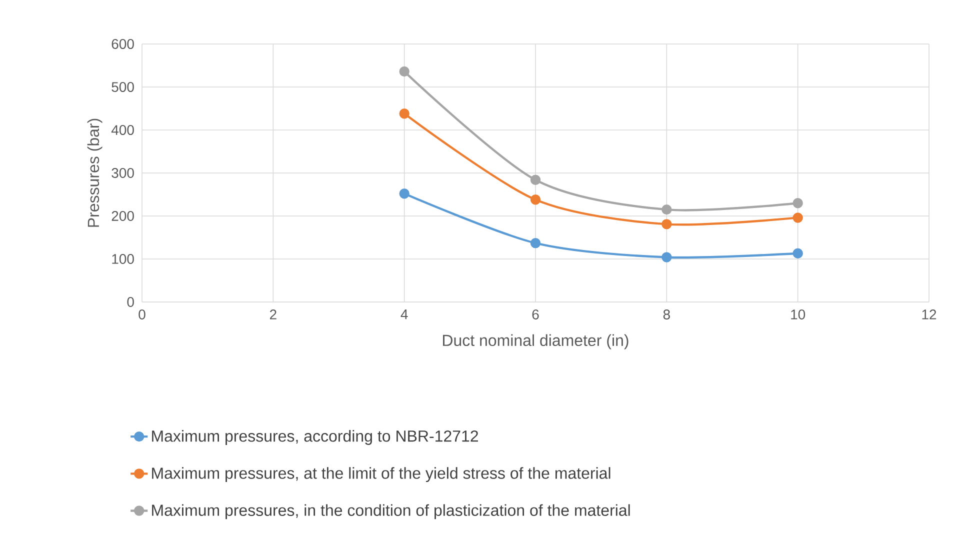 This screenshot has height=560, width=954. I want to click on y-tick-label: 200, so click(123, 216).